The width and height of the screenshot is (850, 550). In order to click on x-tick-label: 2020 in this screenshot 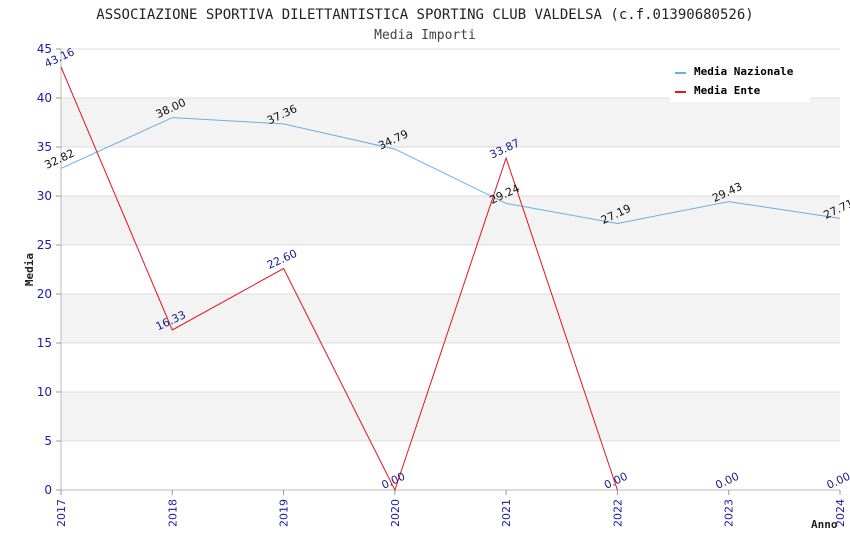, I will do `click(395, 513)`.